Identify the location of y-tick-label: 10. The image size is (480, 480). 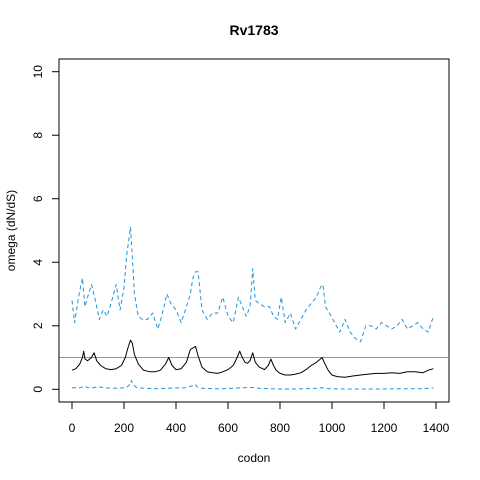
(38, 72).